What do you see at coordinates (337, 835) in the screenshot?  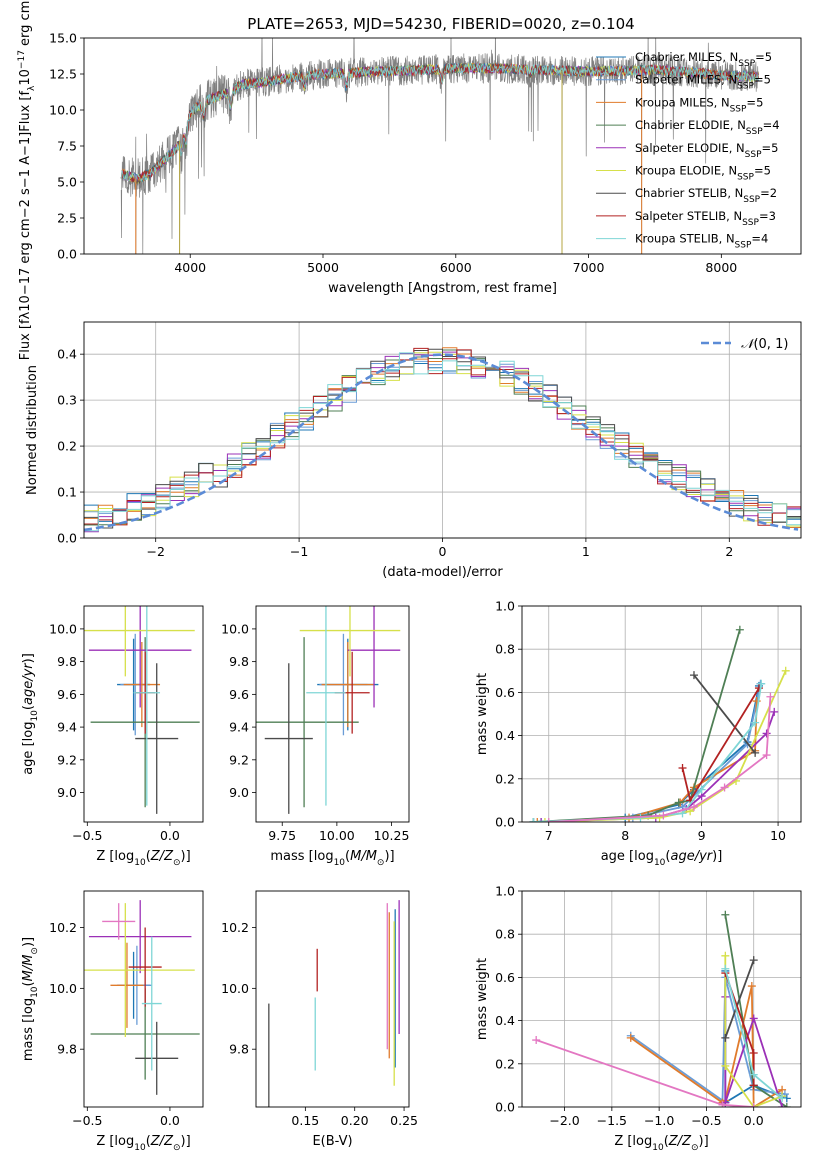 I see `x-tick-label: 10.00` at bounding box center [337, 835].